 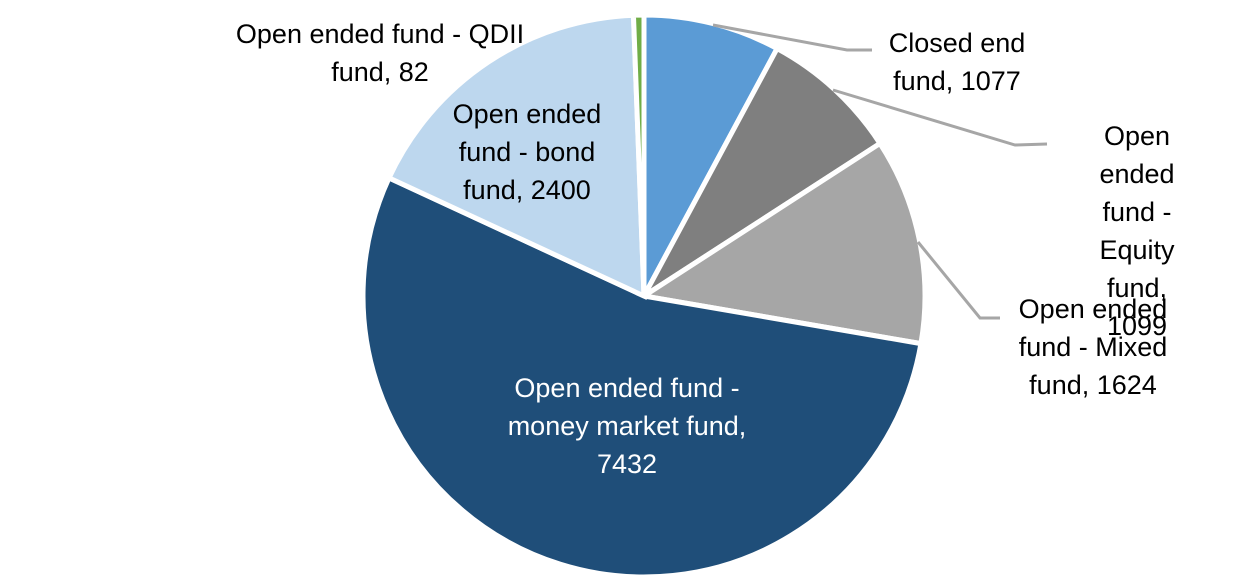 I want to click on leader-line-equity-fund, so click(x=940, y=117).